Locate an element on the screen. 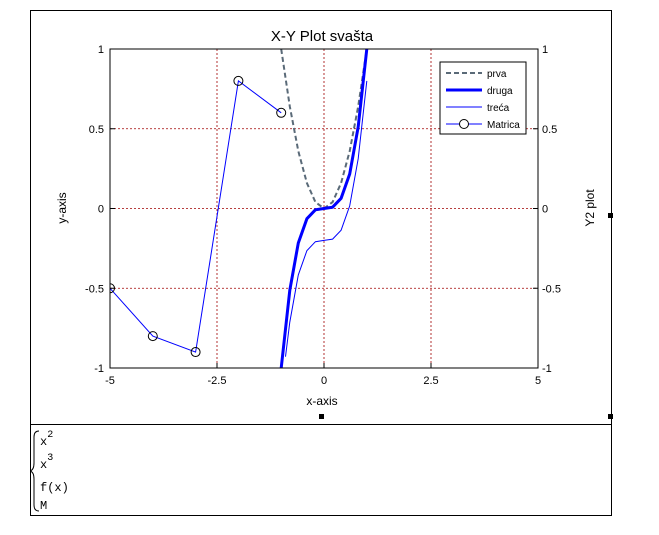 This screenshot has width=659, height=535. x-axis-label: x-axis is located at coordinates (321, 401).